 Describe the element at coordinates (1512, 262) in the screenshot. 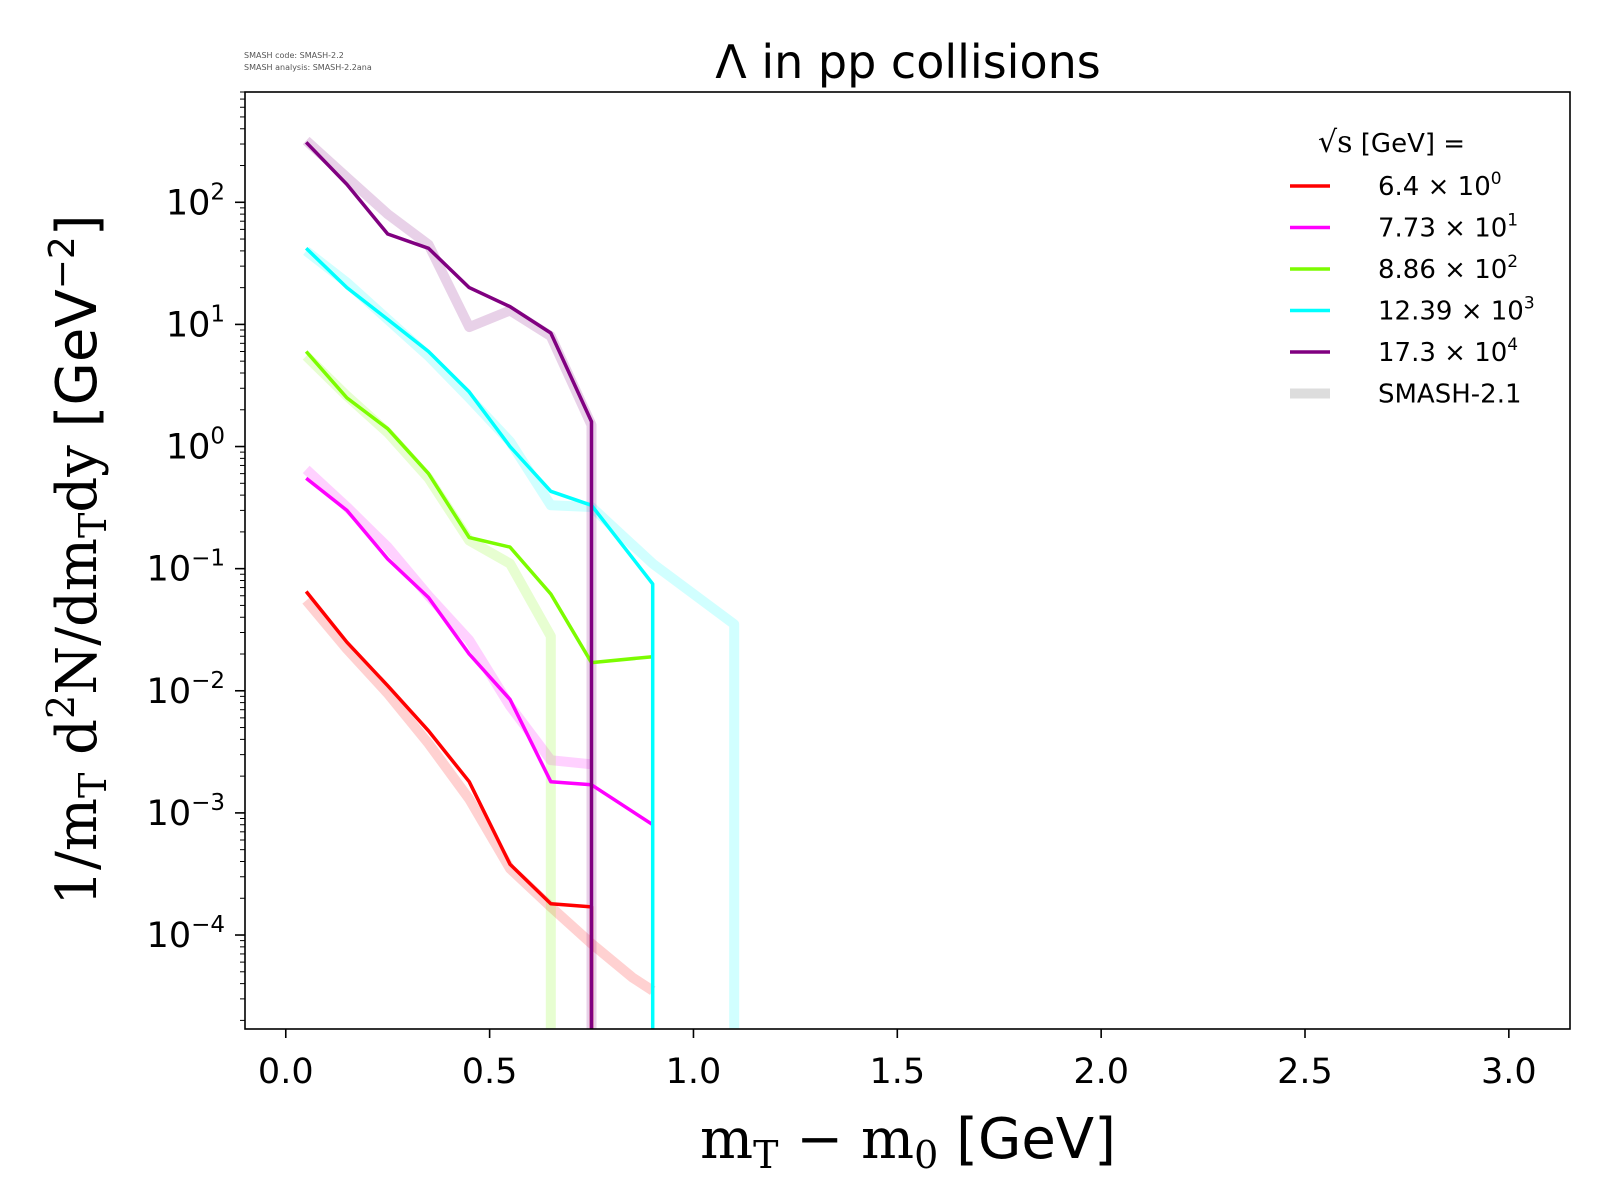

I see `legend-label-exponent: 2` at that location.